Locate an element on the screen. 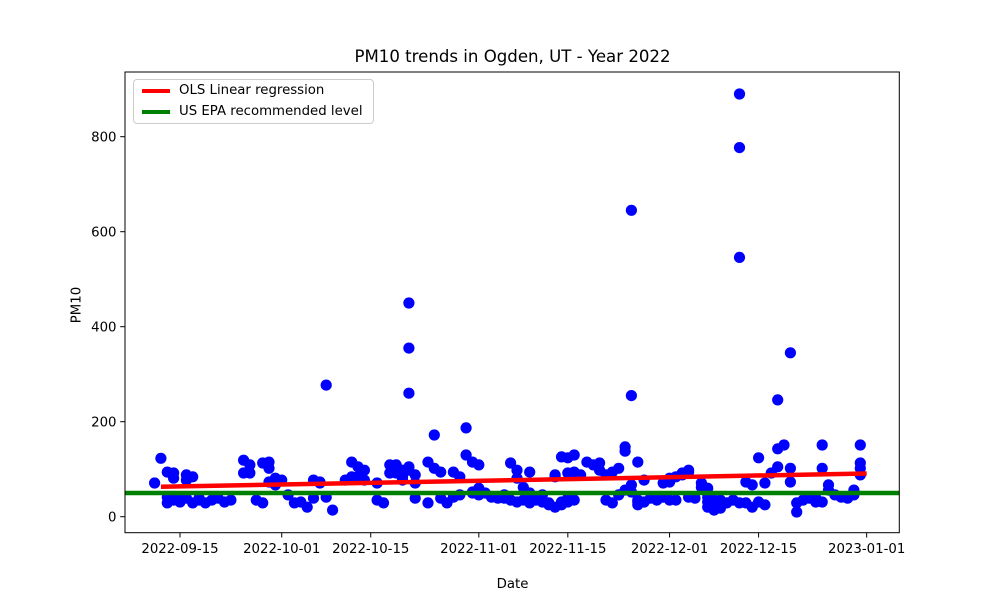 This screenshot has height=600, width=1000. chart-title: PM10 trends in Ogden, UT - Year 2022 is located at coordinates (512, 56).